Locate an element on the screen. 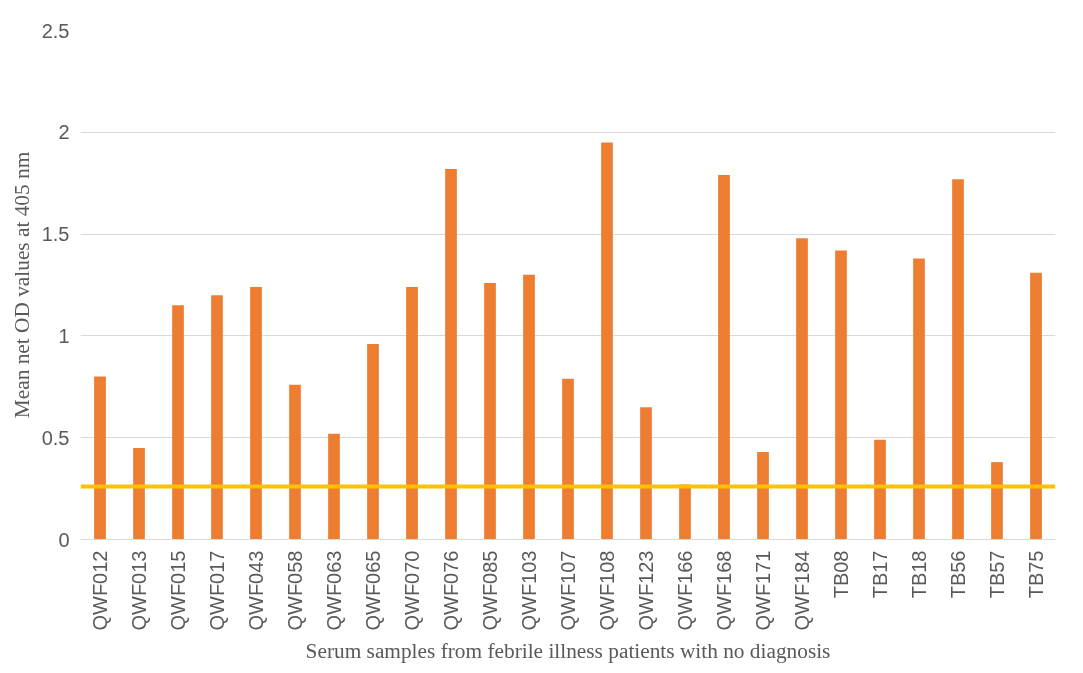 This screenshot has width=1083, height=673. x-tick-label: TB18 is located at coordinates (919, 574).